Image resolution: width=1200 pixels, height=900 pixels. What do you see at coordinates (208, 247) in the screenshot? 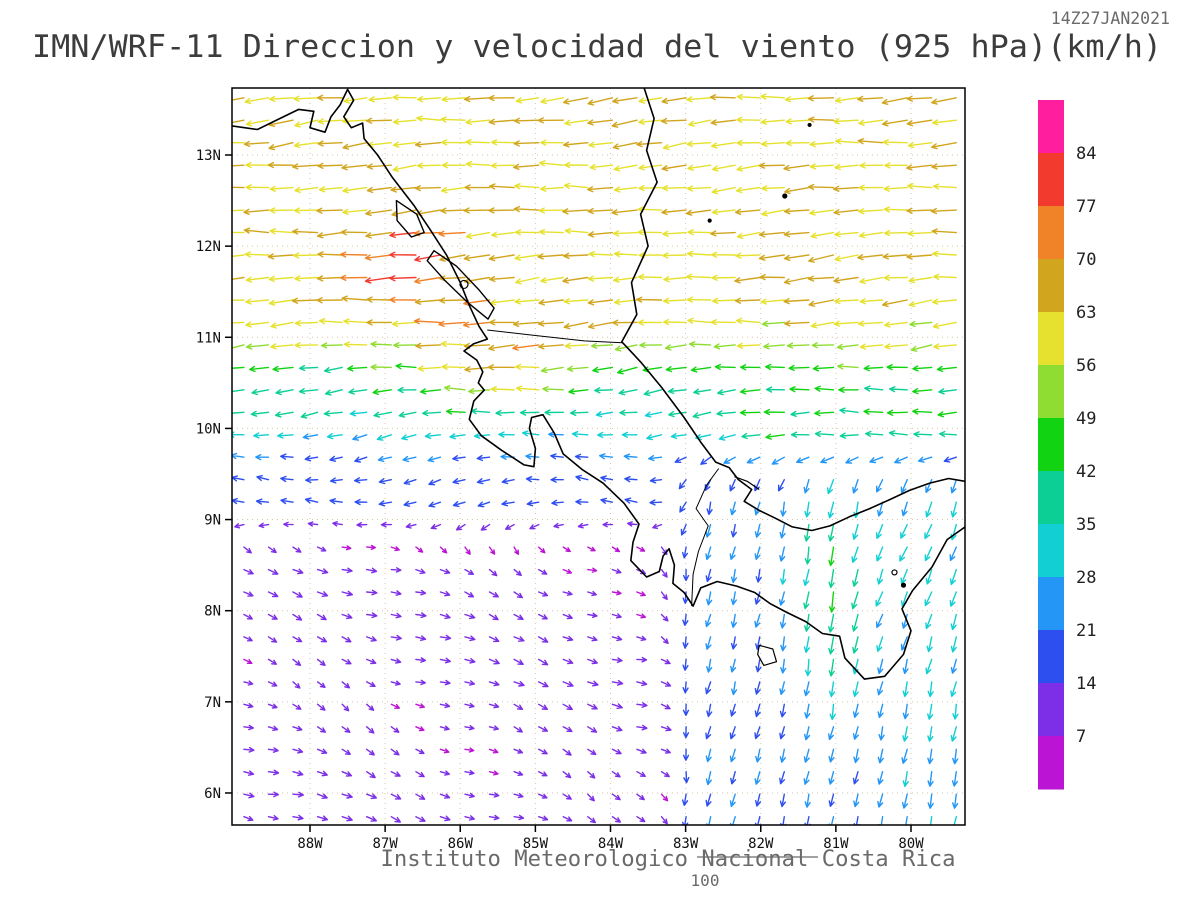
I see `y-tick-label: 12N` at bounding box center [208, 247].